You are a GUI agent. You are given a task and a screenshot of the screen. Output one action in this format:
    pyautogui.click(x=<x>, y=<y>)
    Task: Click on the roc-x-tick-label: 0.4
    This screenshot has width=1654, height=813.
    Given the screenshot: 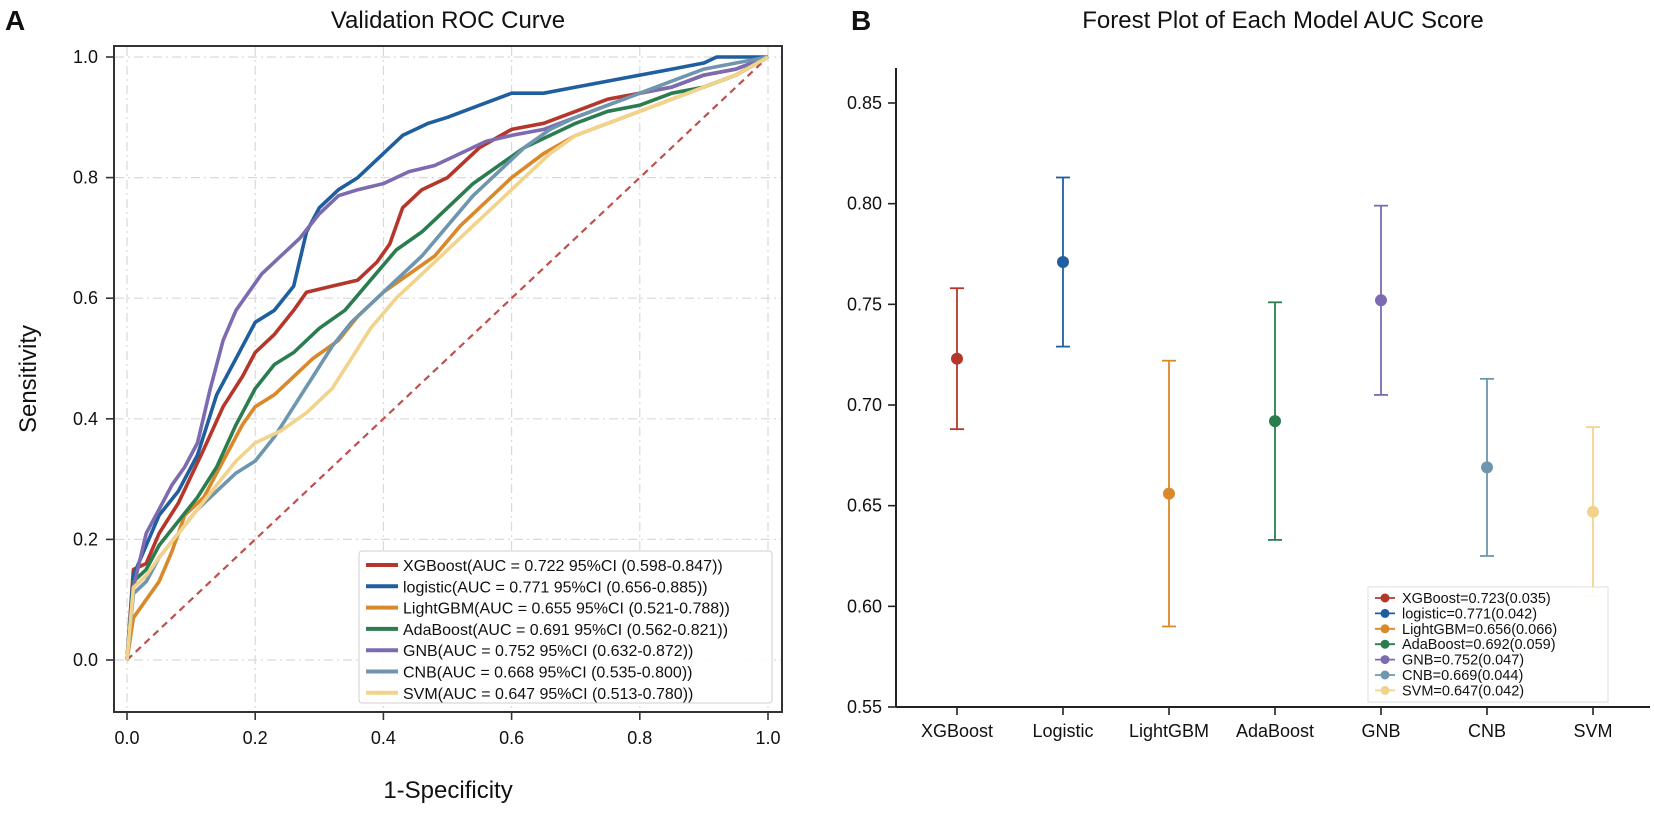 What is the action you would take?
    pyautogui.click(x=383, y=738)
    